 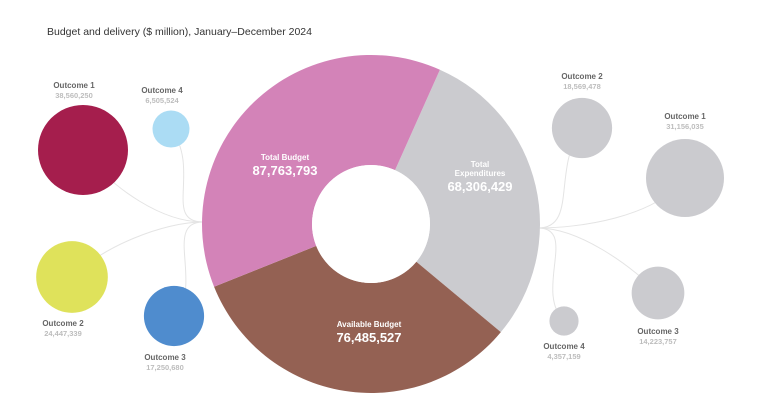 I want to click on segment-value-total-budget: 87,763,793, so click(x=284, y=170).